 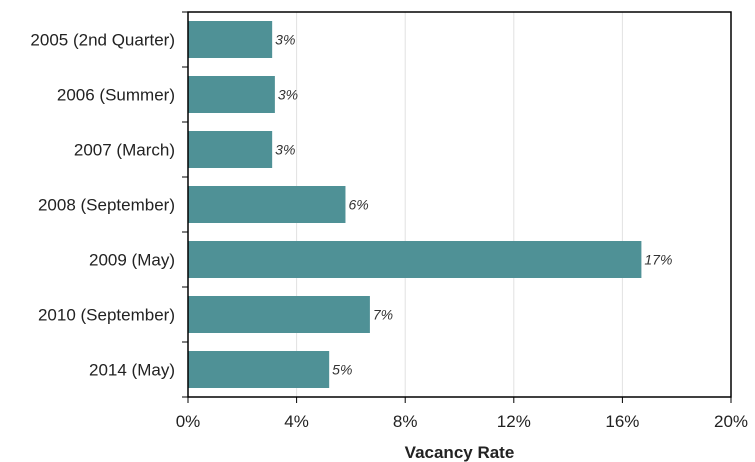 What do you see at coordinates (132, 260) in the screenshot?
I see `category-label: 2009 (May)` at bounding box center [132, 260].